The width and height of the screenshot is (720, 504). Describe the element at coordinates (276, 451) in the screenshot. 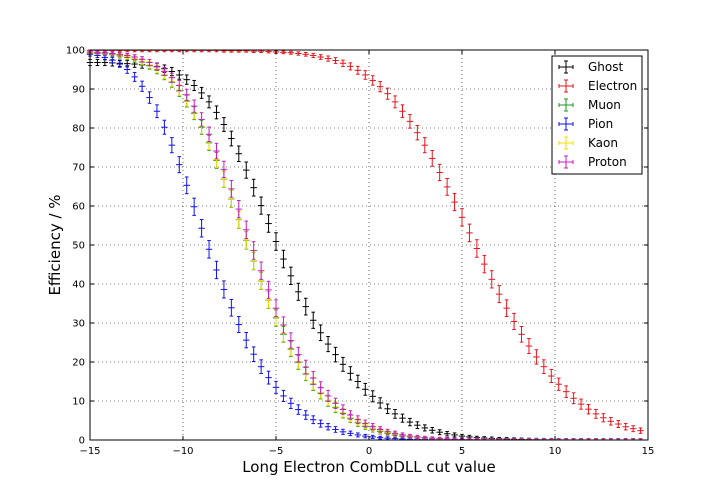

I see `x-tick-label: −5` at that location.